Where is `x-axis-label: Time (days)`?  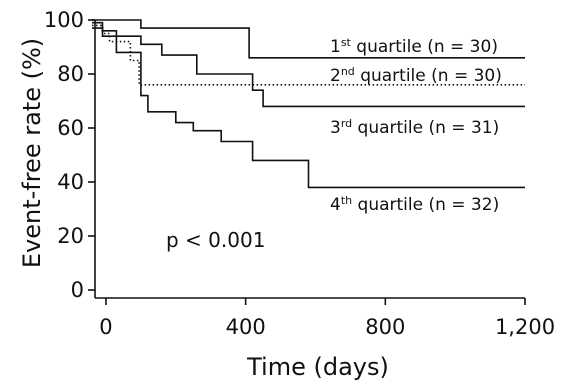
x-axis-label: Time (days) is located at coordinates (317, 367).